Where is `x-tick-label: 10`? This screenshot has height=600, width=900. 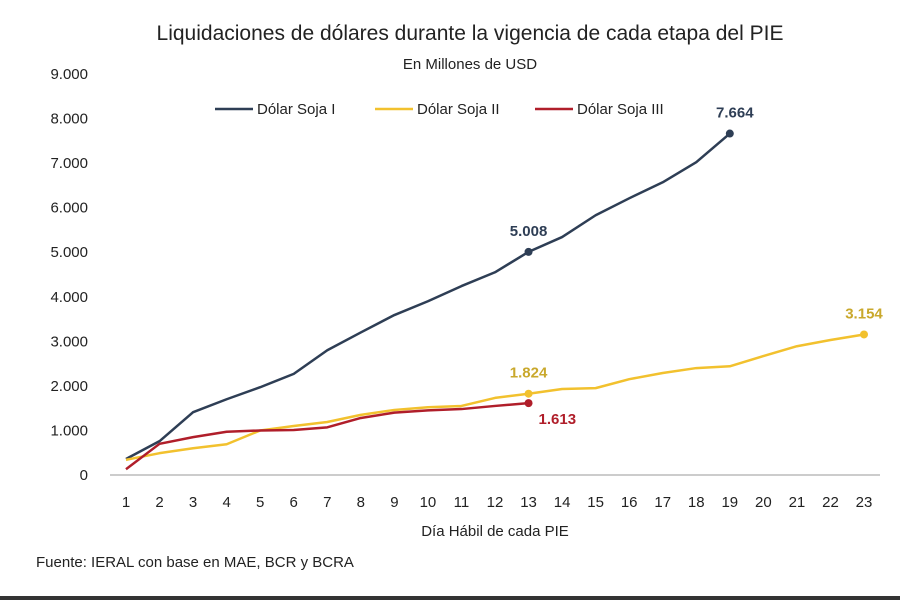 x-tick-label: 10 is located at coordinates (428, 502).